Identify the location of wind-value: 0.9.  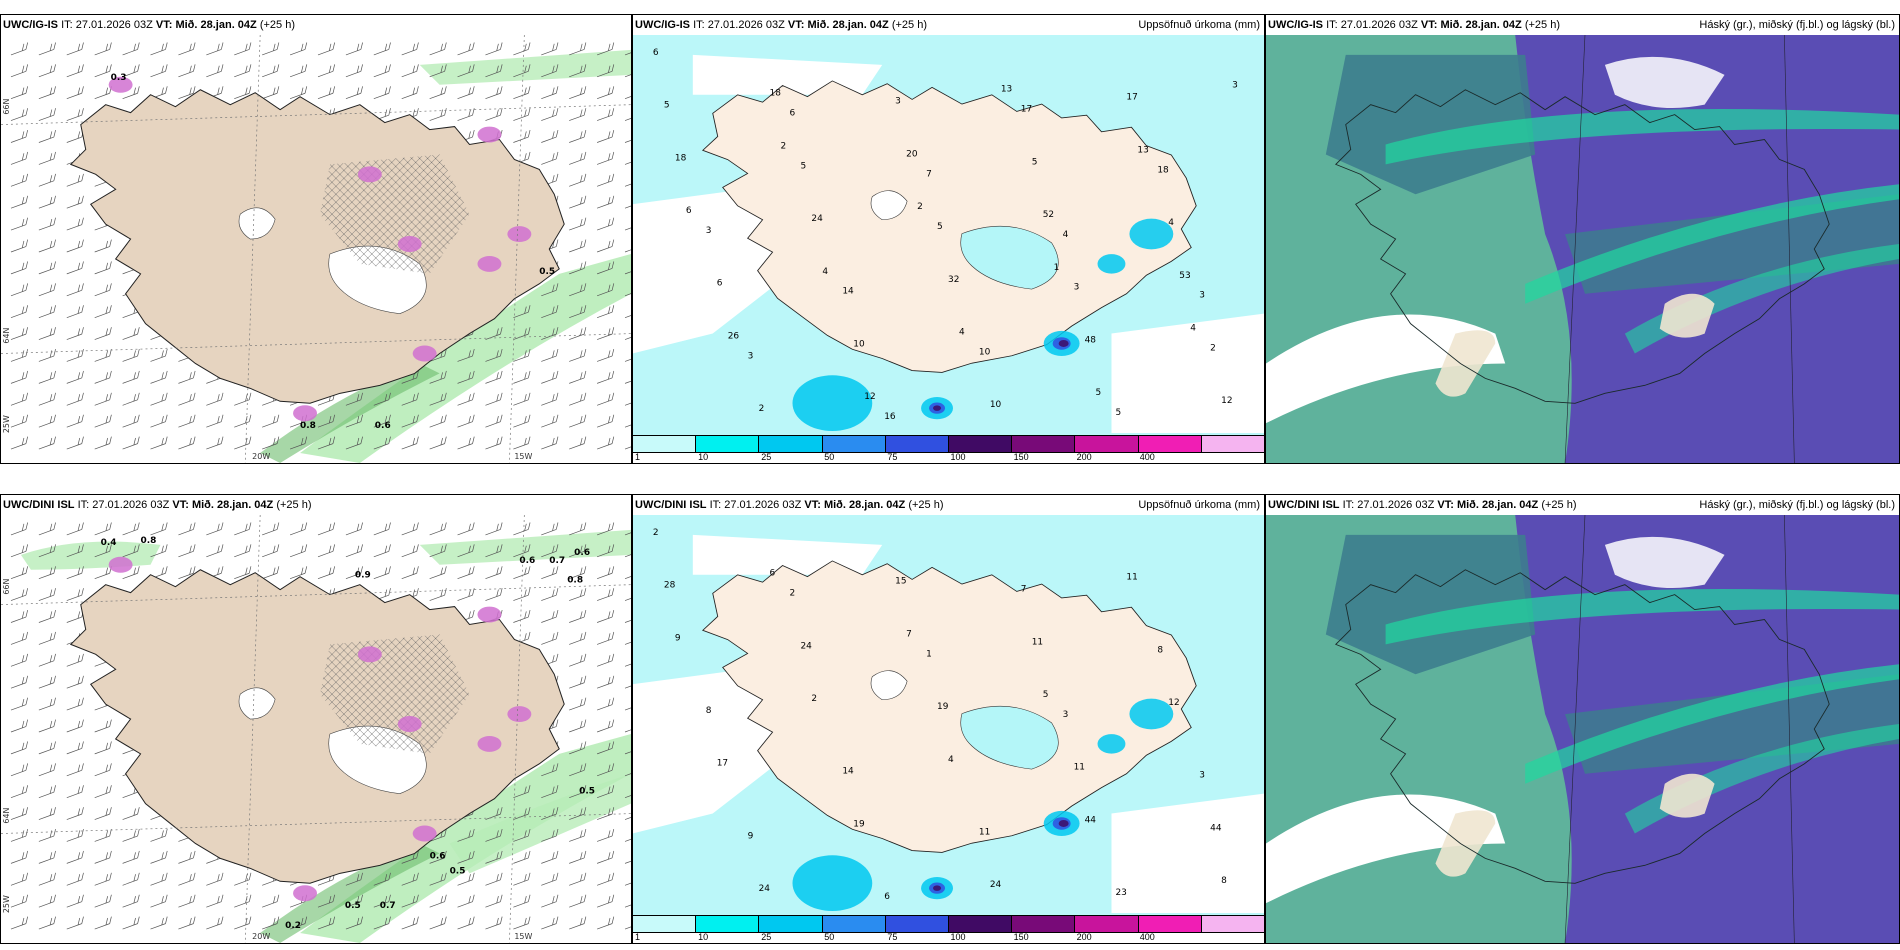
(363, 576).